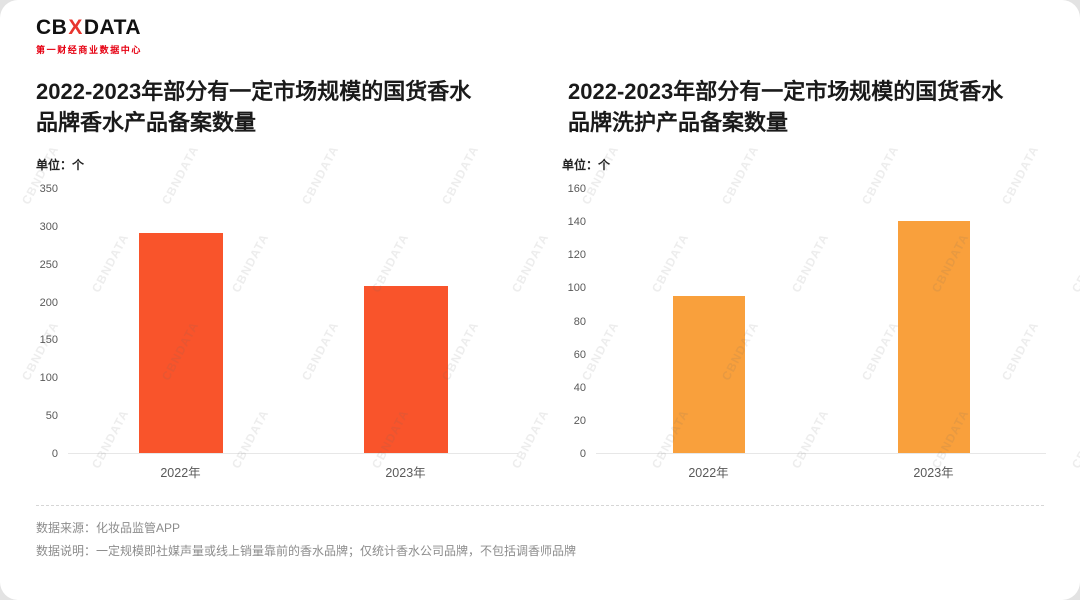  What do you see at coordinates (48, 302) in the screenshot?
I see `y-axis-tick-label: 200` at bounding box center [48, 302].